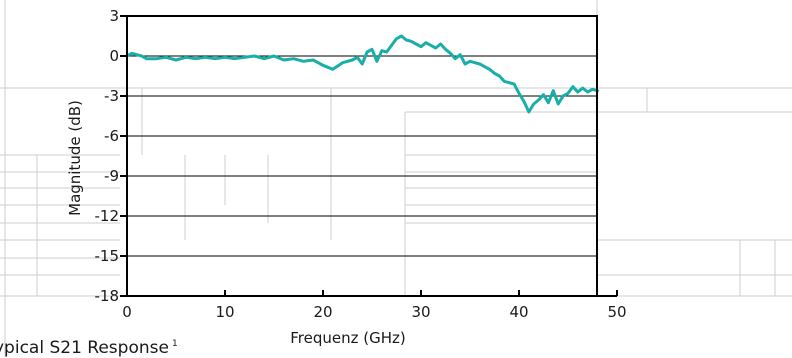 This screenshot has height=358, width=792. I want to click on x-tick-label: 40, so click(518, 312).